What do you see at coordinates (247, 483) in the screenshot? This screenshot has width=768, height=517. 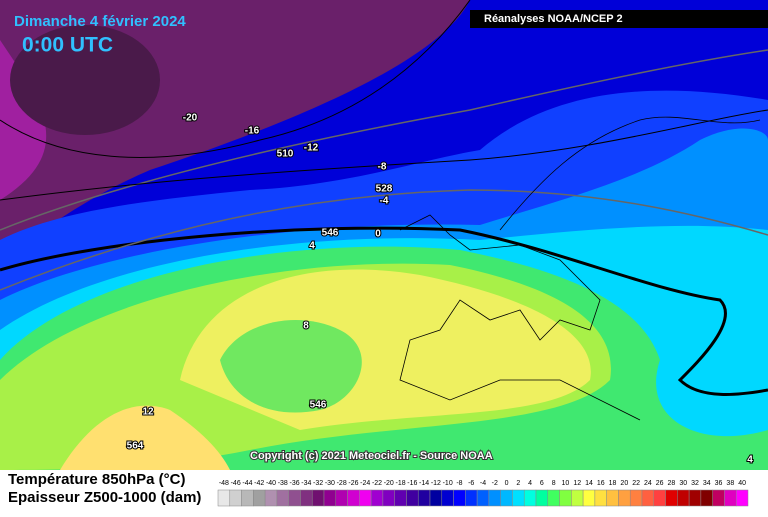 I see `scale-label: -44` at bounding box center [247, 483].